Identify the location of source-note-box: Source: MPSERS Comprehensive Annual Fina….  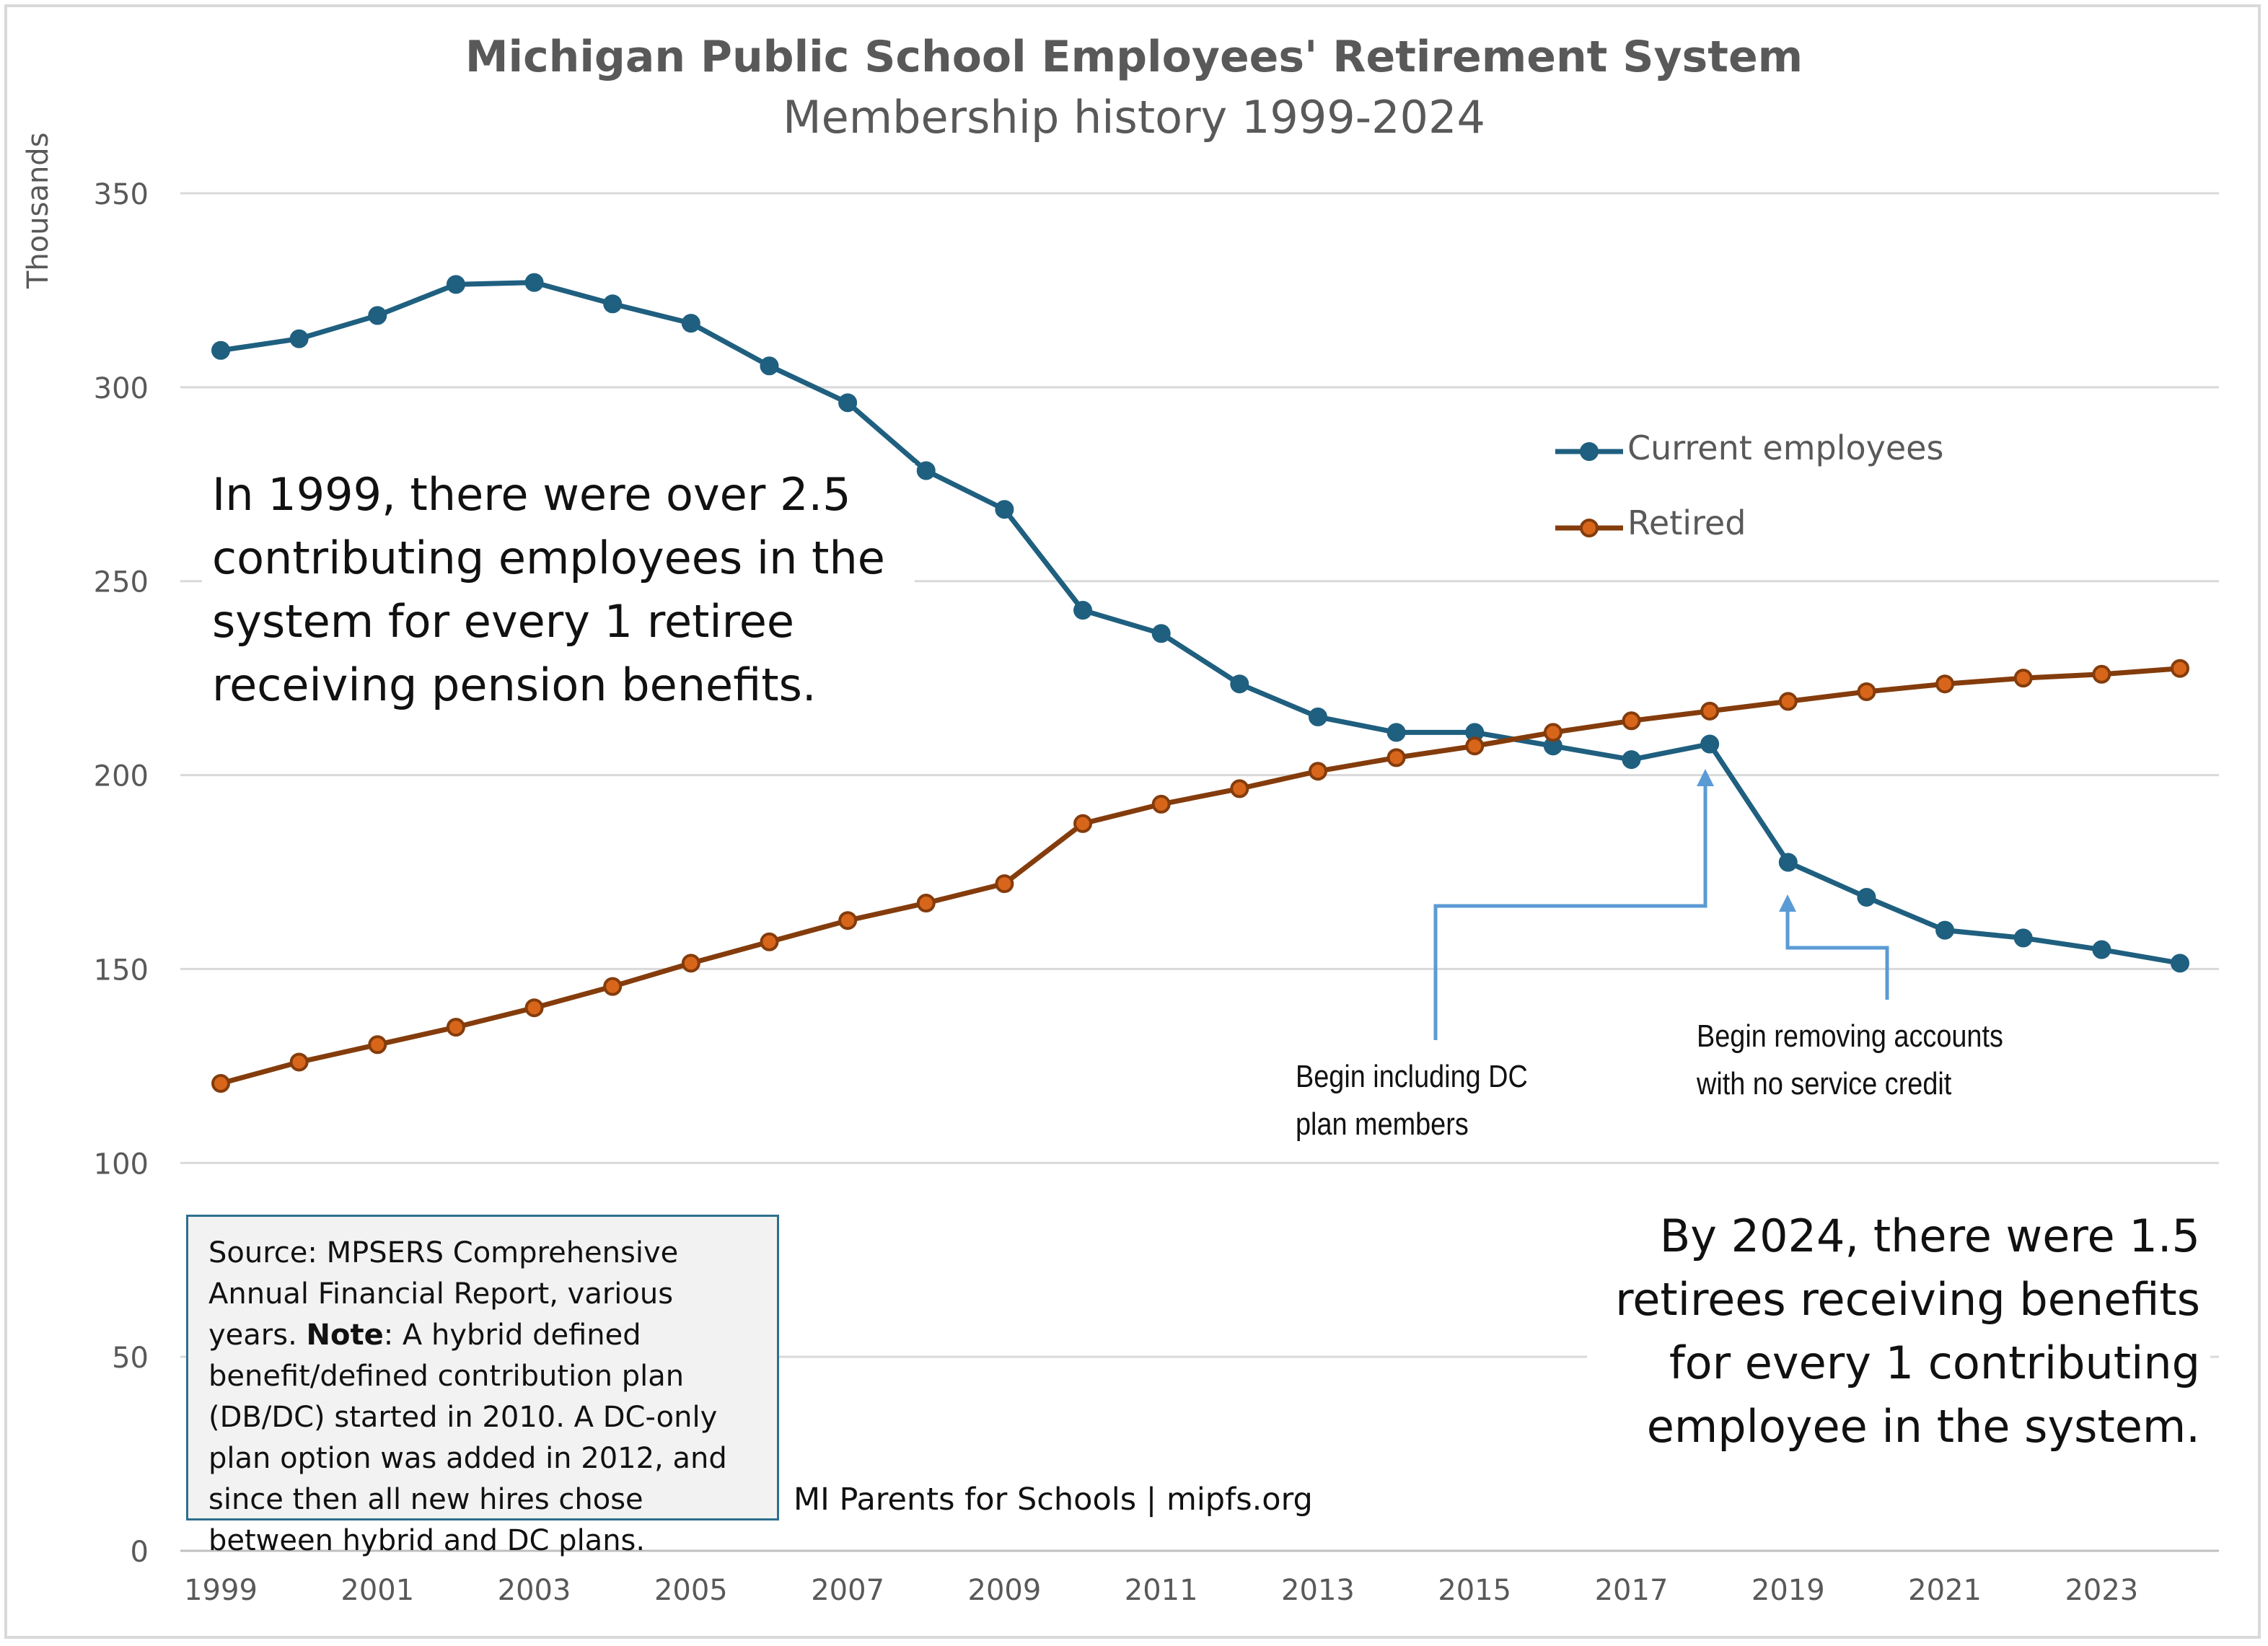
(483, 1386).